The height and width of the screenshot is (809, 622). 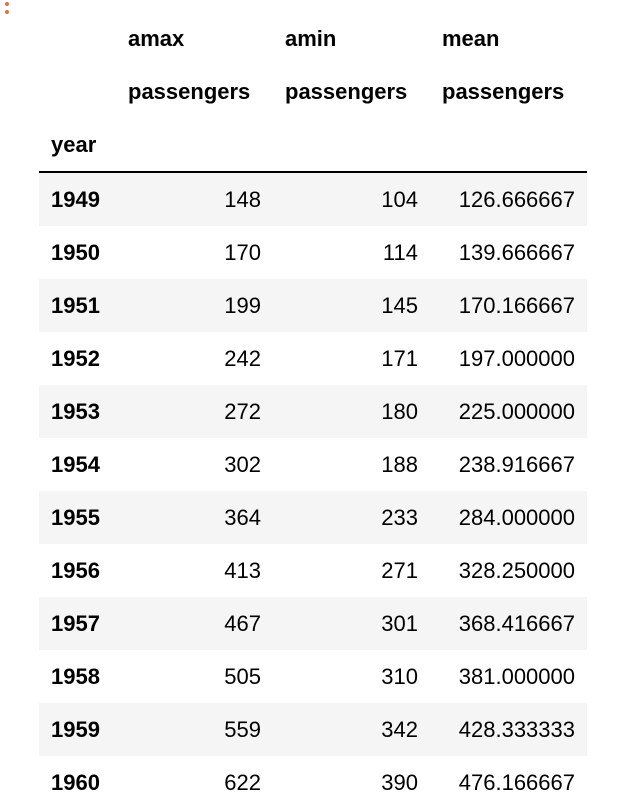 What do you see at coordinates (75, 782) in the screenshot?
I see `row-index-year: 1960` at bounding box center [75, 782].